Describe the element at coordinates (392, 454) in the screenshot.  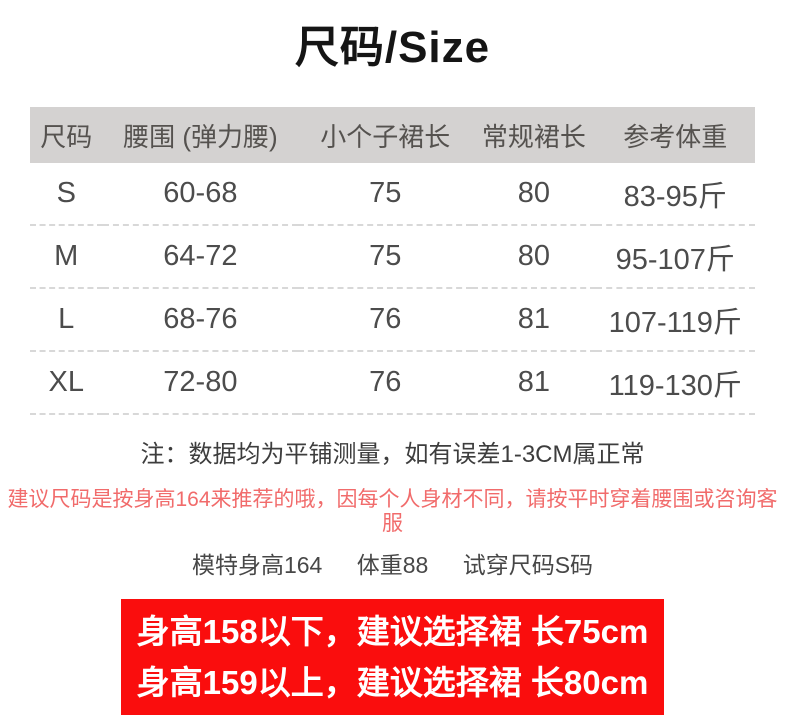
I see `measurement-note: 注：数据均为平铺测量，如有误差1-3CM属正常` at that location.